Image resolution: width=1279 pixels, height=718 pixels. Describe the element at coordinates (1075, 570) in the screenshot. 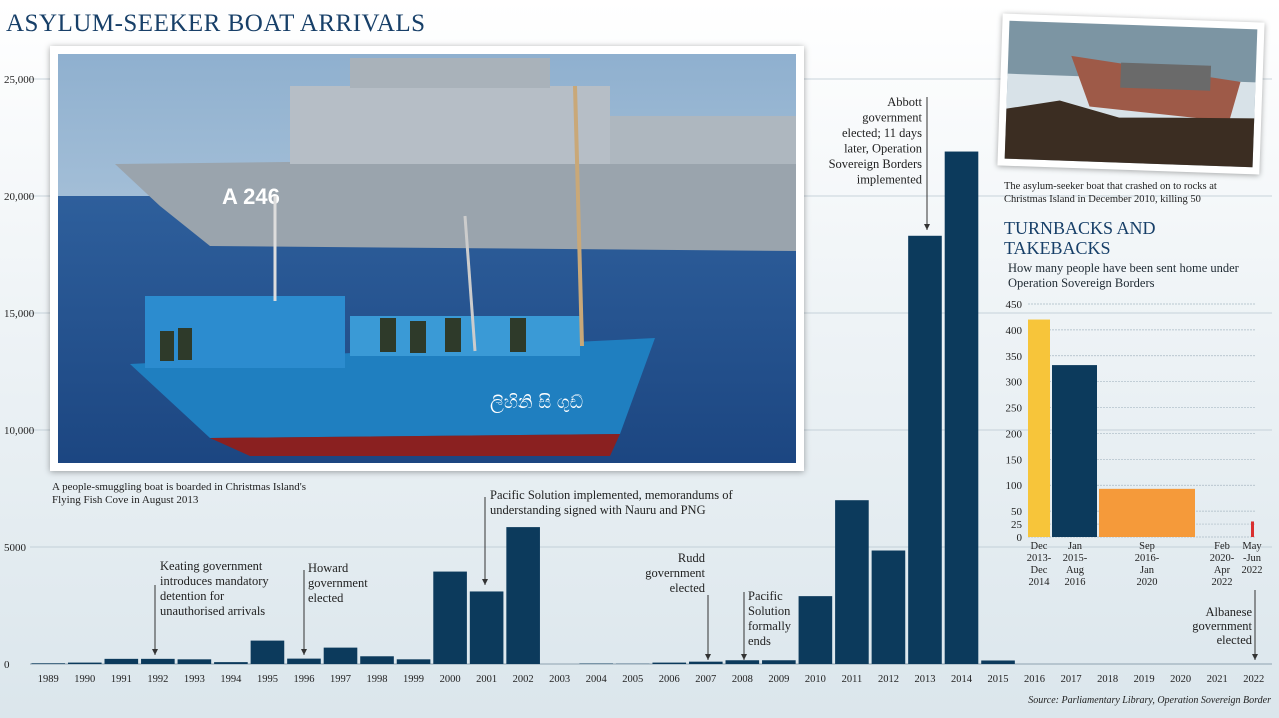

I see `inset-x-tick-label: Aug` at that location.